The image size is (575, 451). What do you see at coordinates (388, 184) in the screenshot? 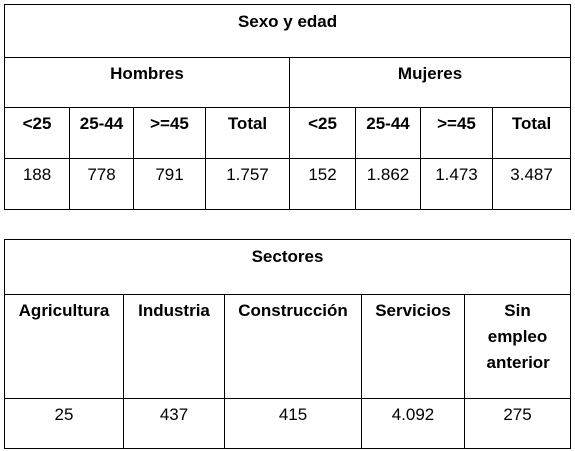
I see `table-cell: 1.862` at bounding box center [388, 184].